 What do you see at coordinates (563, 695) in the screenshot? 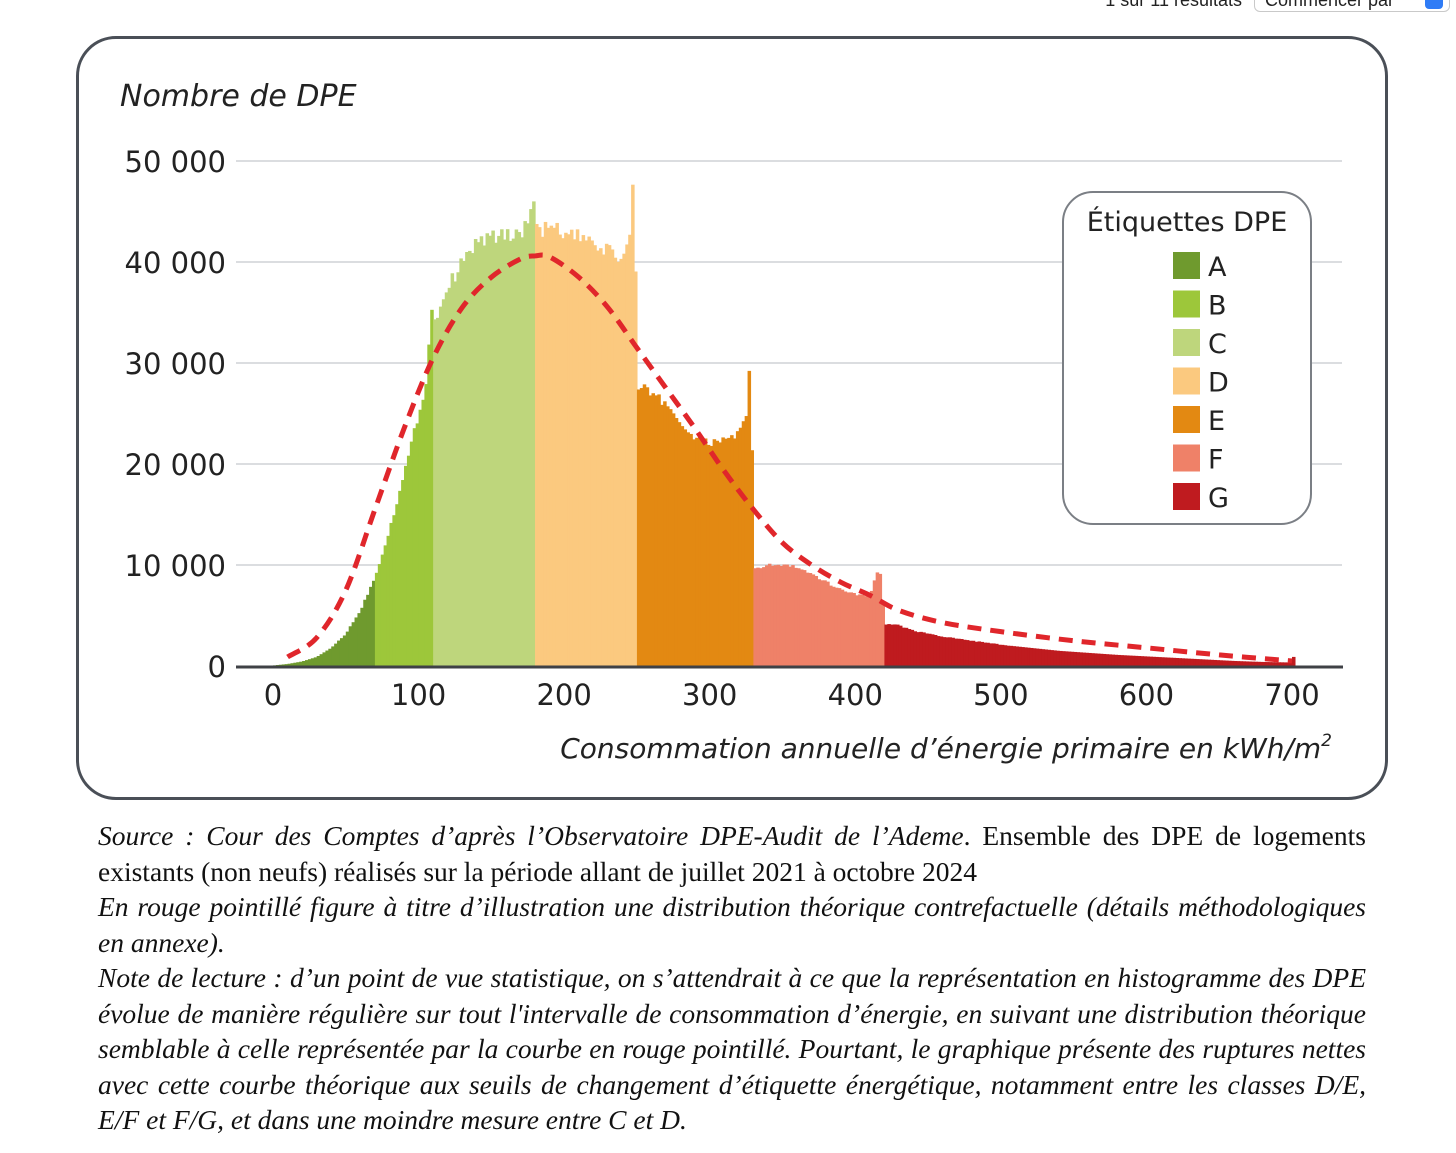
I see `x-tick-label-2: 200` at bounding box center [563, 695].